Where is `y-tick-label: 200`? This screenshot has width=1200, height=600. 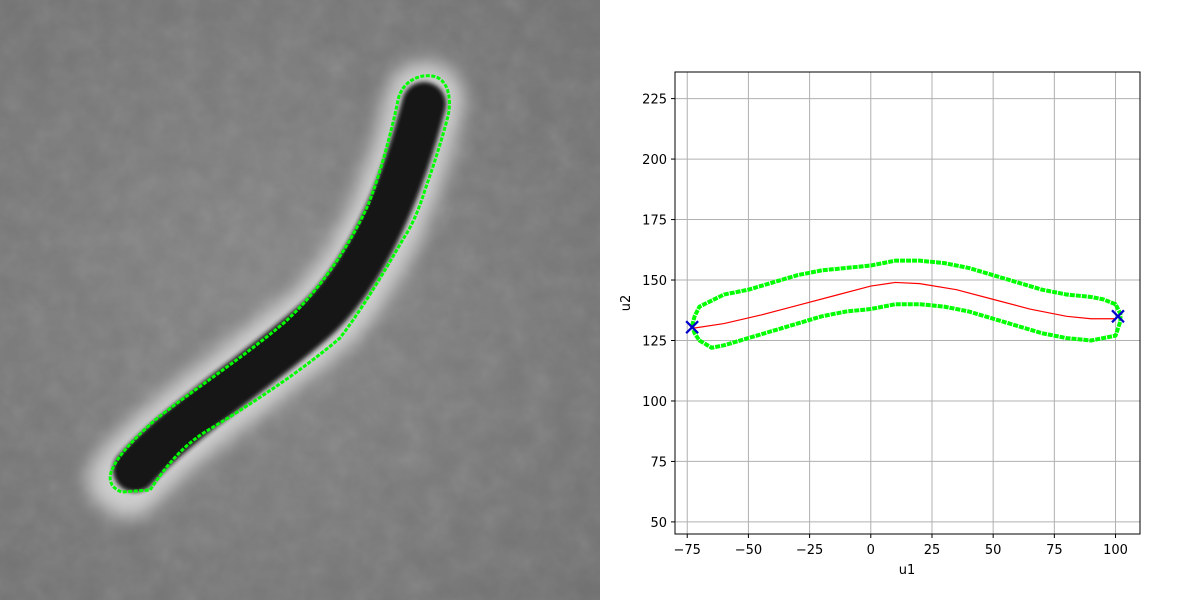
y-tick-label: 200 is located at coordinates (654, 160).